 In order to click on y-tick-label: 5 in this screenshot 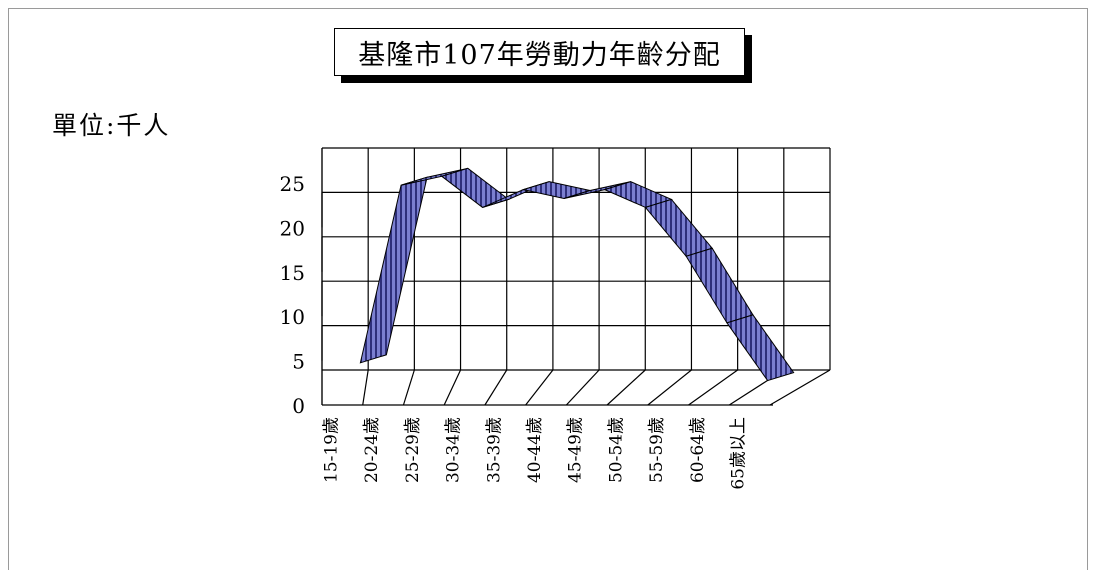, I will do `click(298, 362)`.